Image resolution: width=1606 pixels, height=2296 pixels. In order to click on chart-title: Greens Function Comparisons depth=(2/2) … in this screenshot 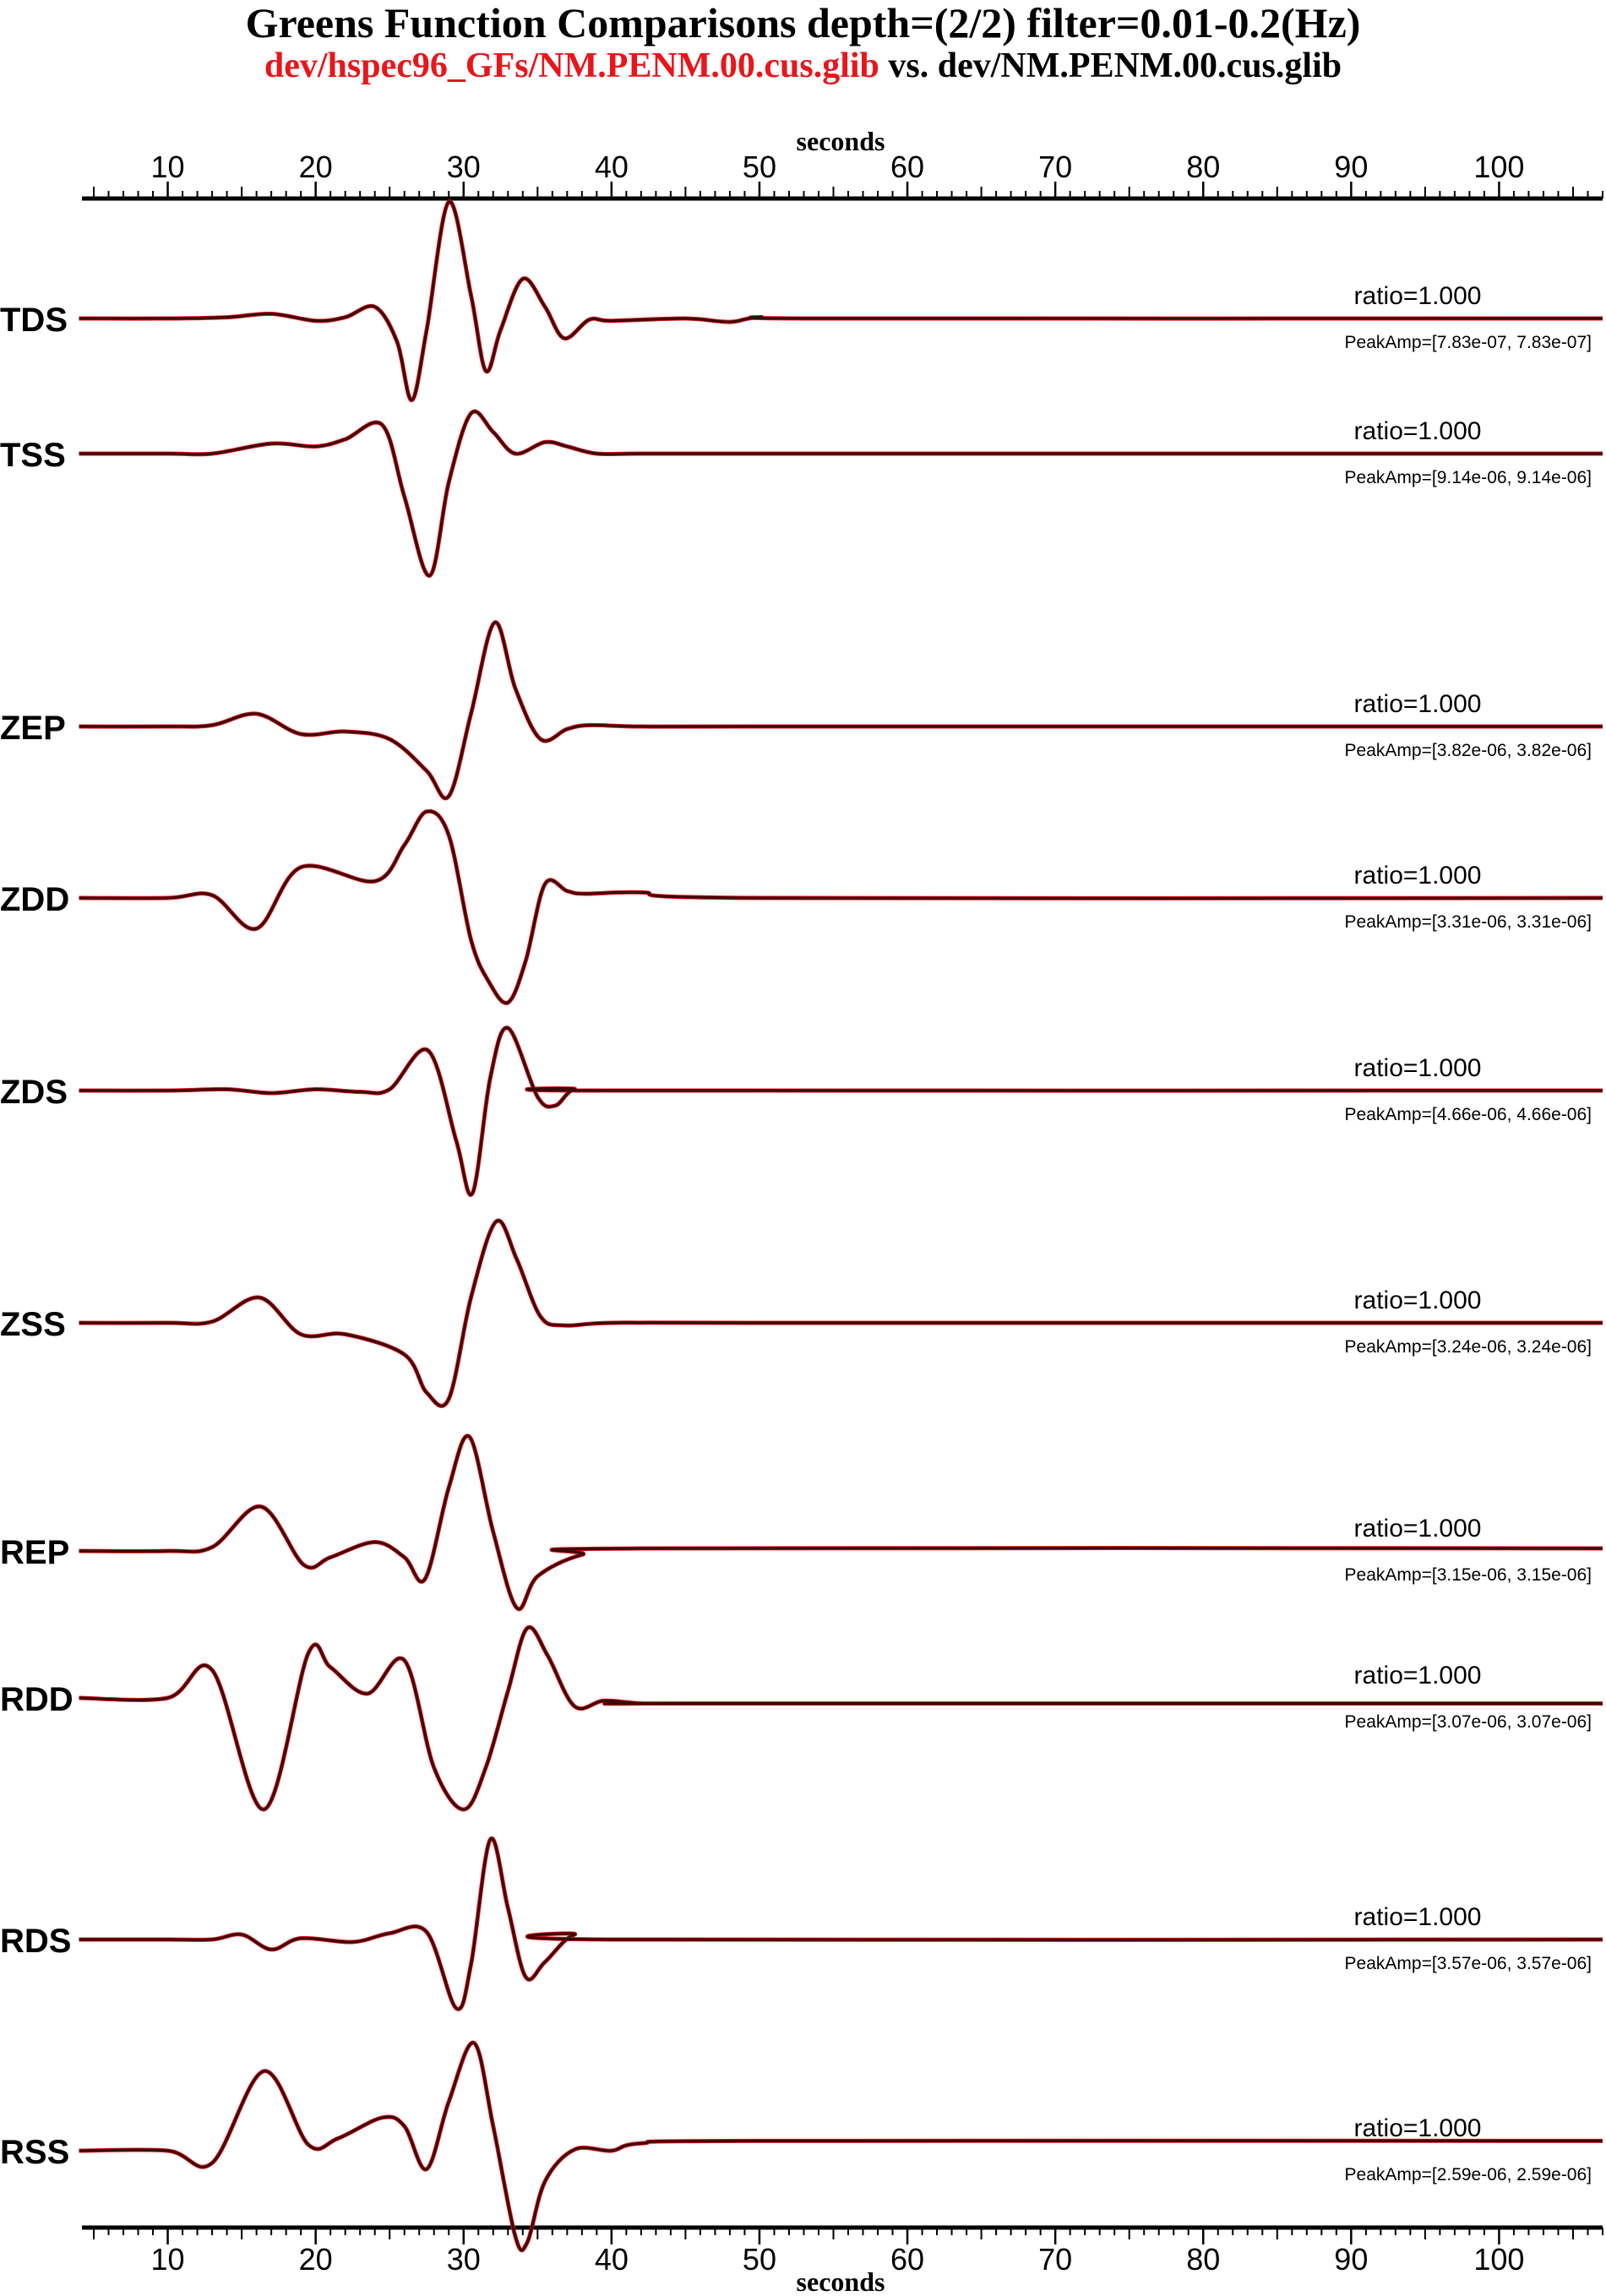, I will do `click(803, 23)`.